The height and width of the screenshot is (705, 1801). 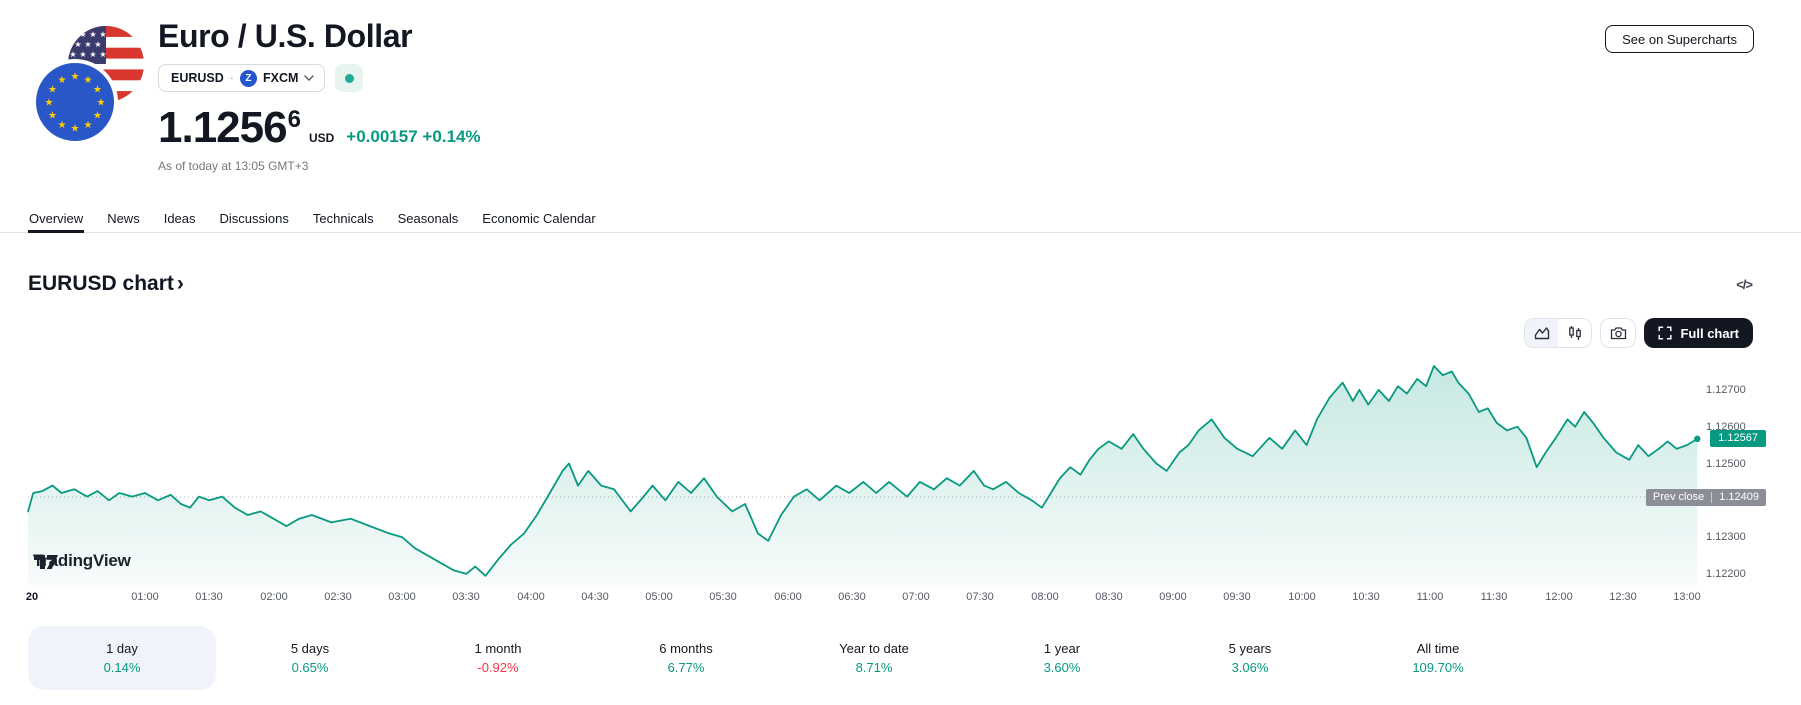 I want to click on price-tick-label: 1.12300, so click(x=1726, y=537).